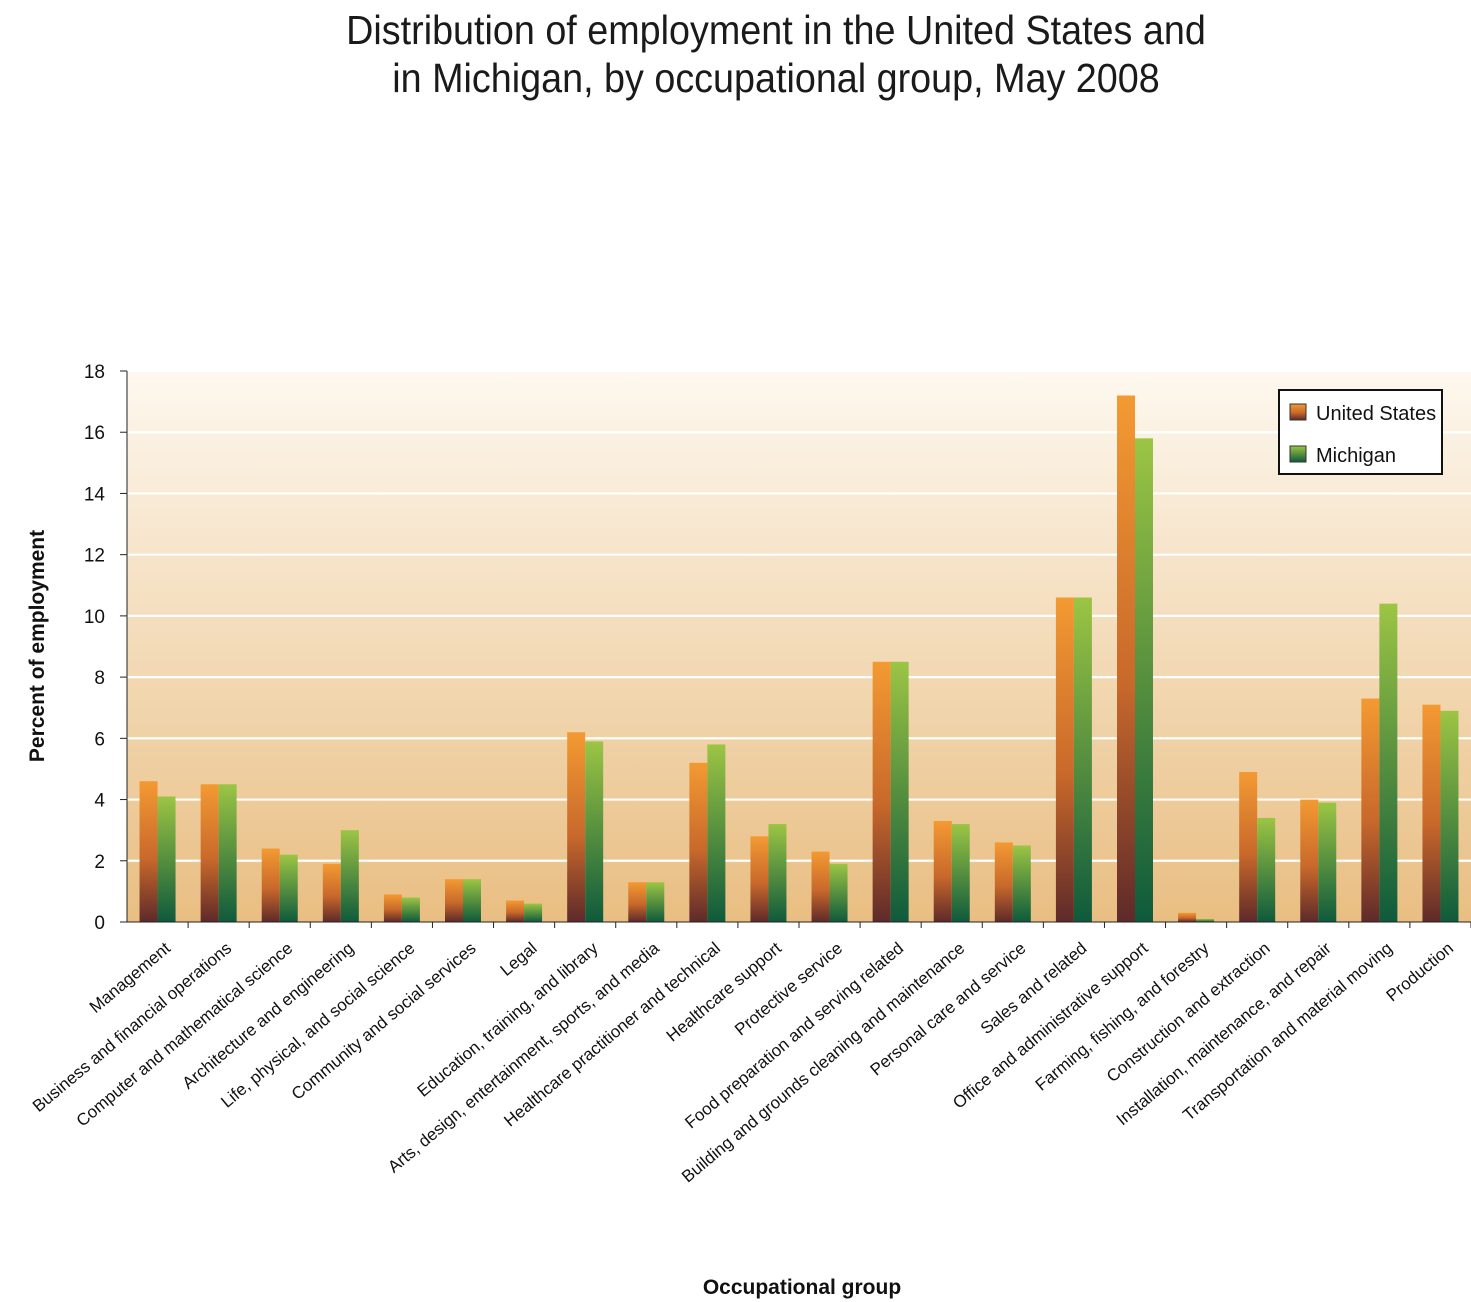 This screenshot has height=1302, width=1471. What do you see at coordinates (1224, 1033) in the screenshot?
I see `category-label: Installation, maintenance, and repair` at bounding box center [1224, 1033].